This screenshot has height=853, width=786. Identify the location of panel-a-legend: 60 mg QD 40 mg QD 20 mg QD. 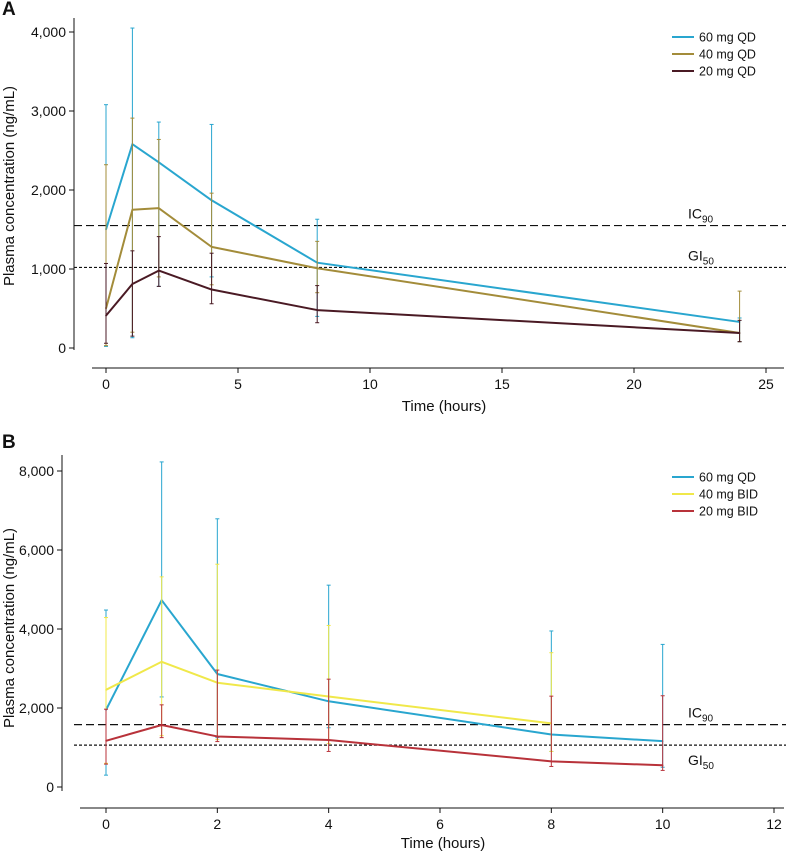
(714, 55).